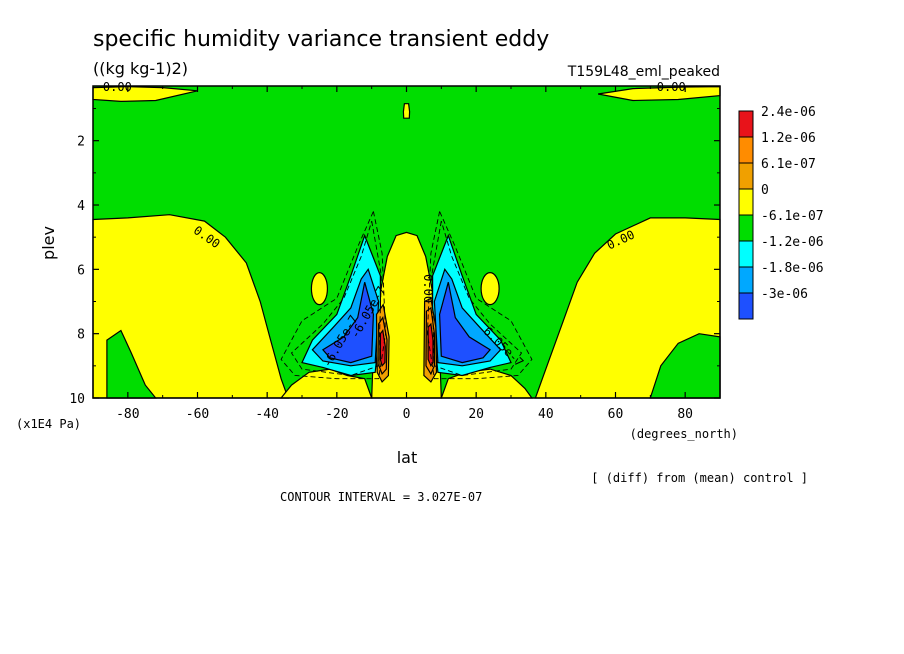  I want to click on chart-units: ((kg kg-1)2), so click(140, 68).